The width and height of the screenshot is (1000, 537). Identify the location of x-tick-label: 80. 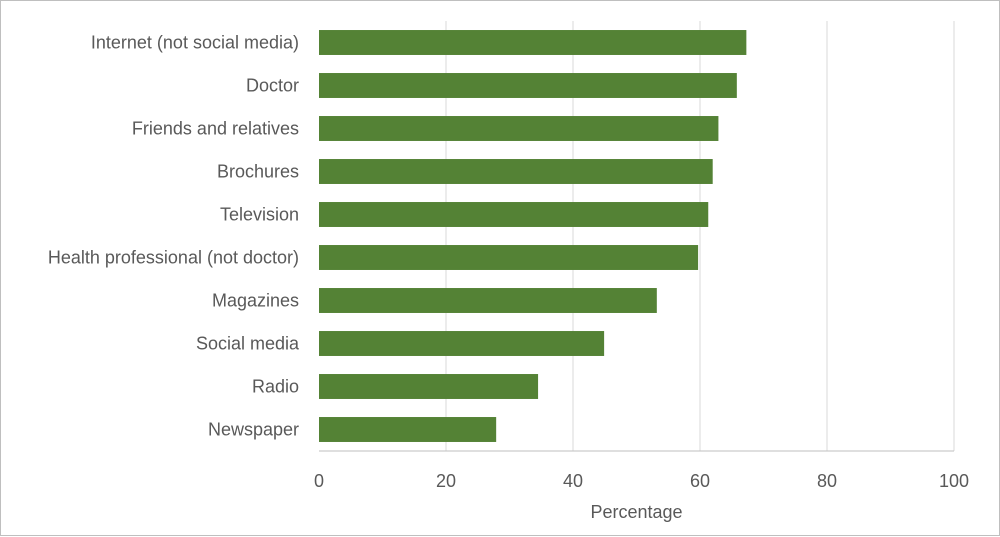
(827, 481).